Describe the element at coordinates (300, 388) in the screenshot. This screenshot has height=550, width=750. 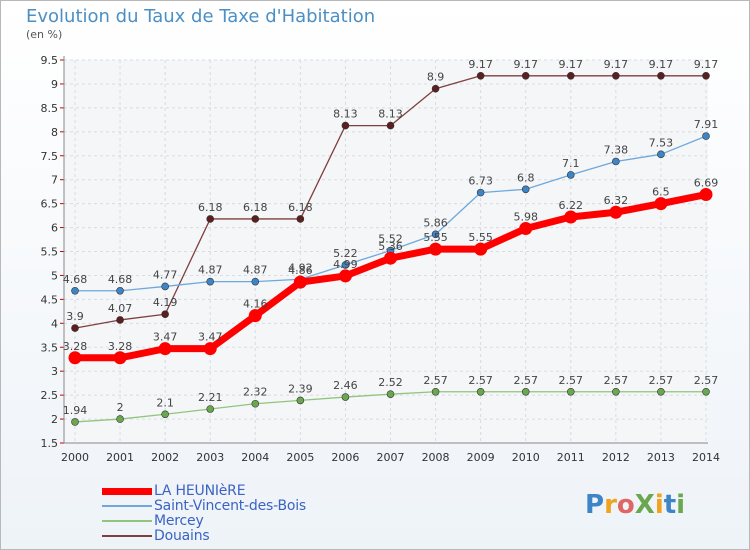
I see `data-label: 2.39` at that location.